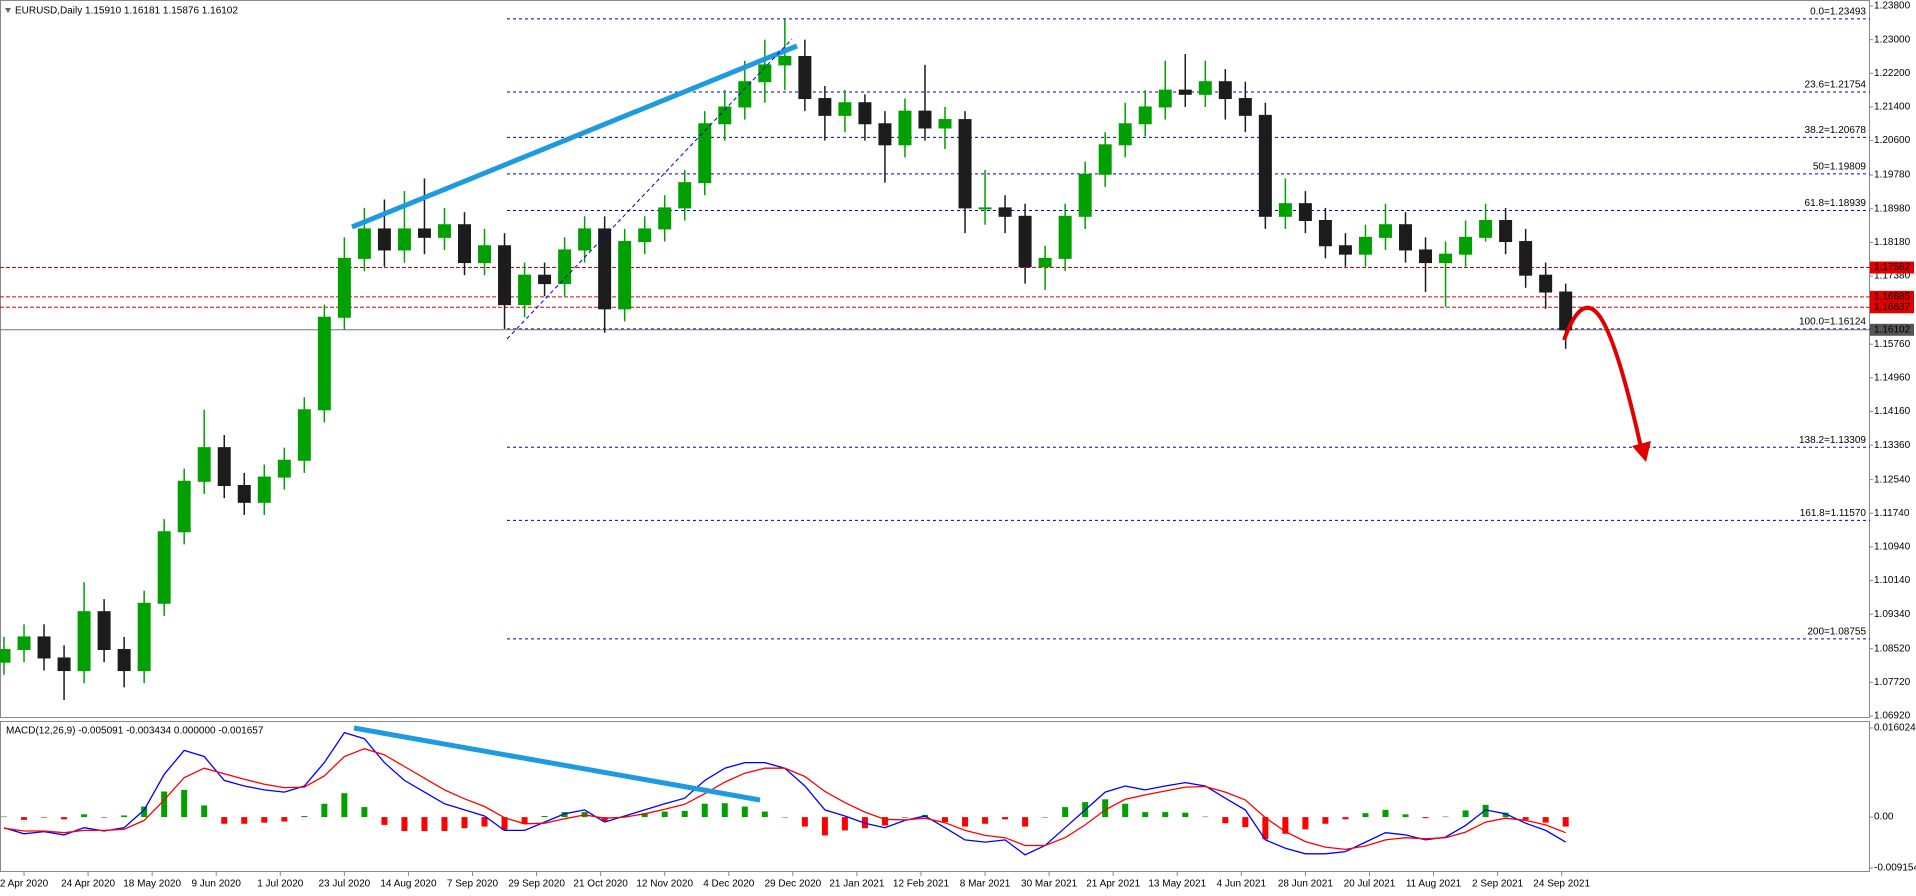 Image resolution: width=1916 pixels, height=896 pixels. Describe the element at coordinates (1884, 817) in the screenshot. I see `y-tick-label: 0.00` at that location.